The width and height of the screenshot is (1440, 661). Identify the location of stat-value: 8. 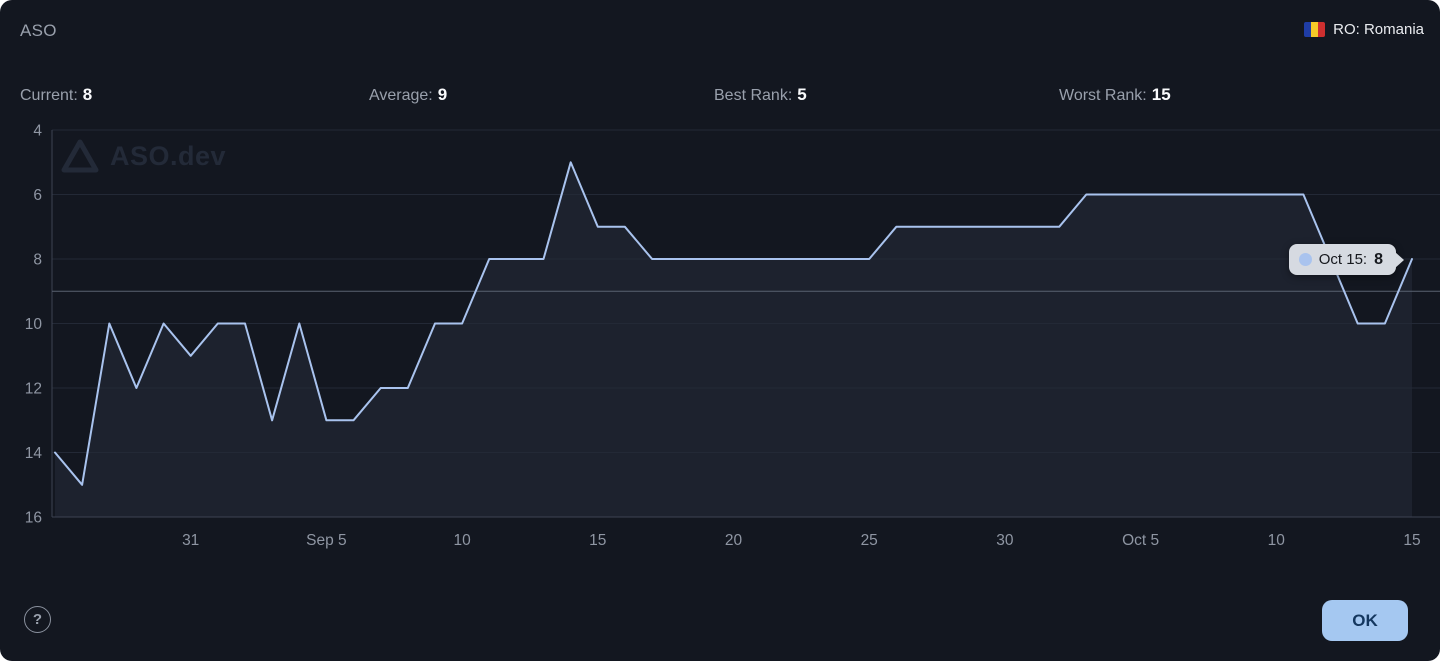
(87, 94).